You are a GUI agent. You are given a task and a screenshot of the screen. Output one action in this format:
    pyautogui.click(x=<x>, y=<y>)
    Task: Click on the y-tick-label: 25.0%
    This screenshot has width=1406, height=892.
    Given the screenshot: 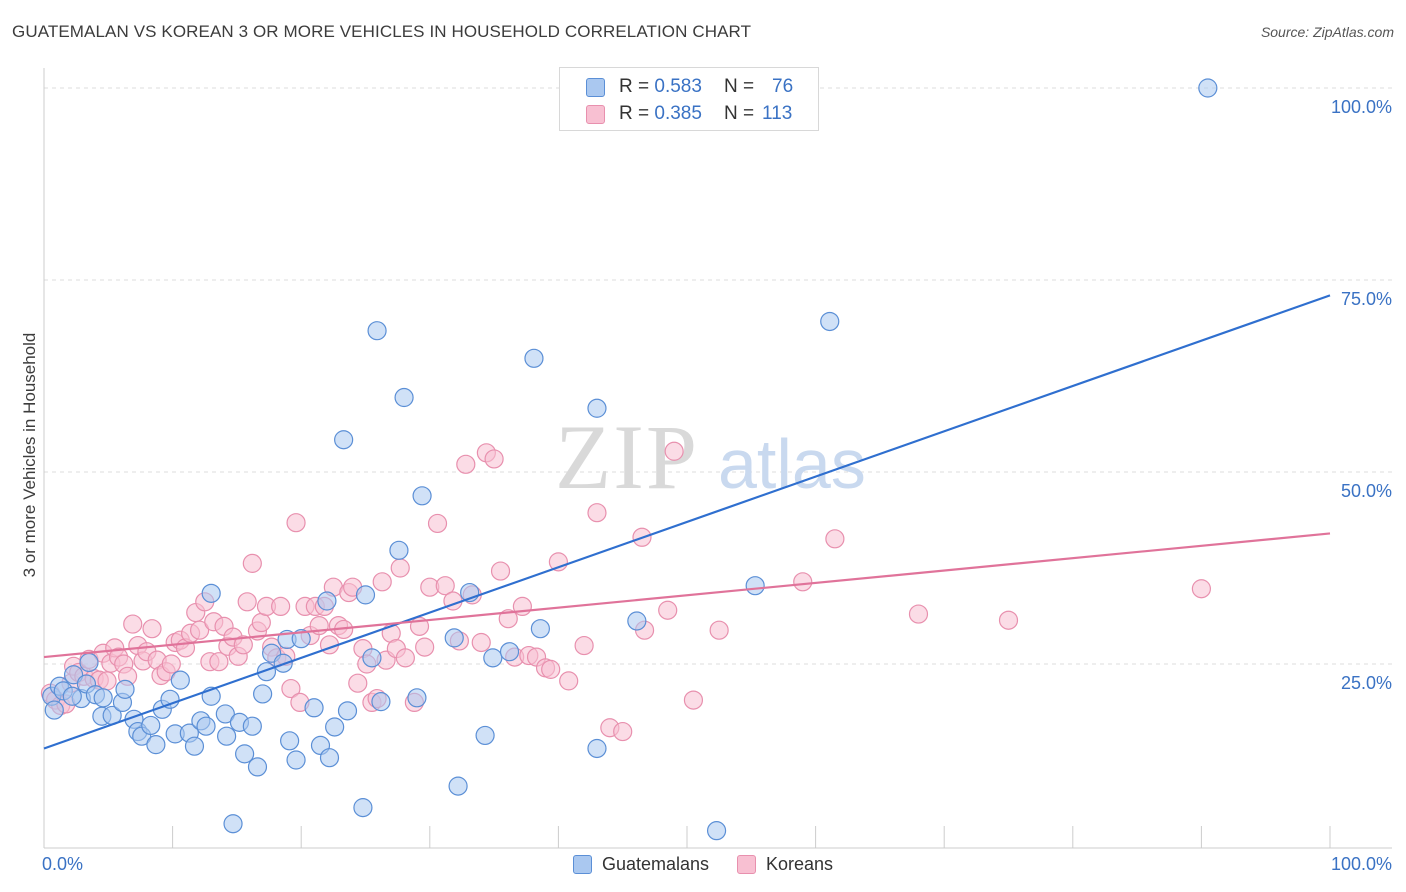 What is the action you would take?
    pyautogui.click(x=1366, y=683)
    